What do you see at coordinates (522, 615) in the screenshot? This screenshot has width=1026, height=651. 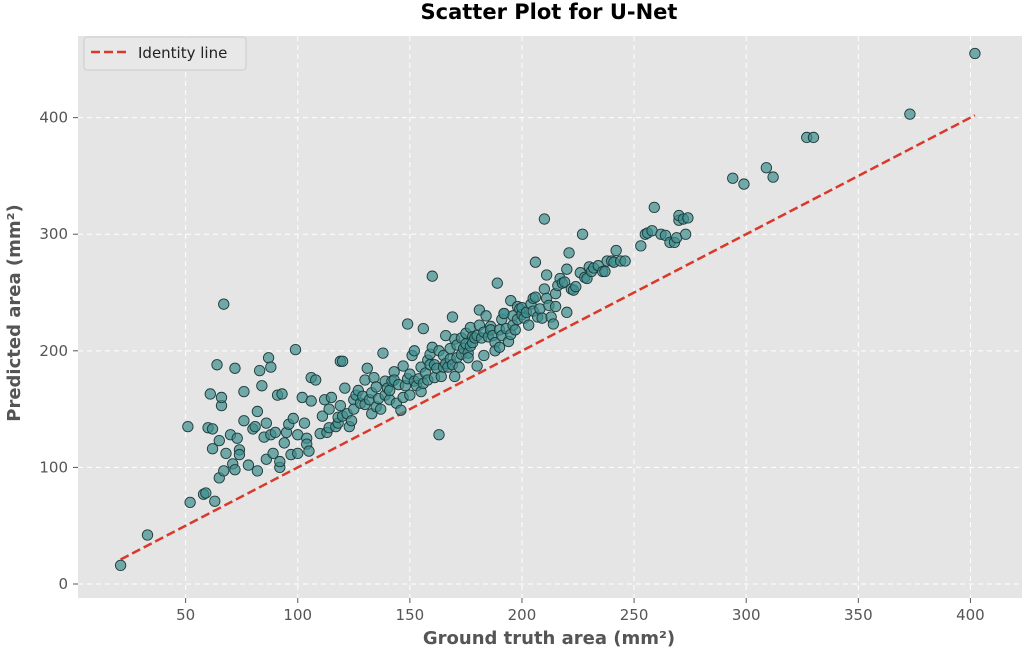 I see `x-tick-label: 200` at bounding box center [522, 615].